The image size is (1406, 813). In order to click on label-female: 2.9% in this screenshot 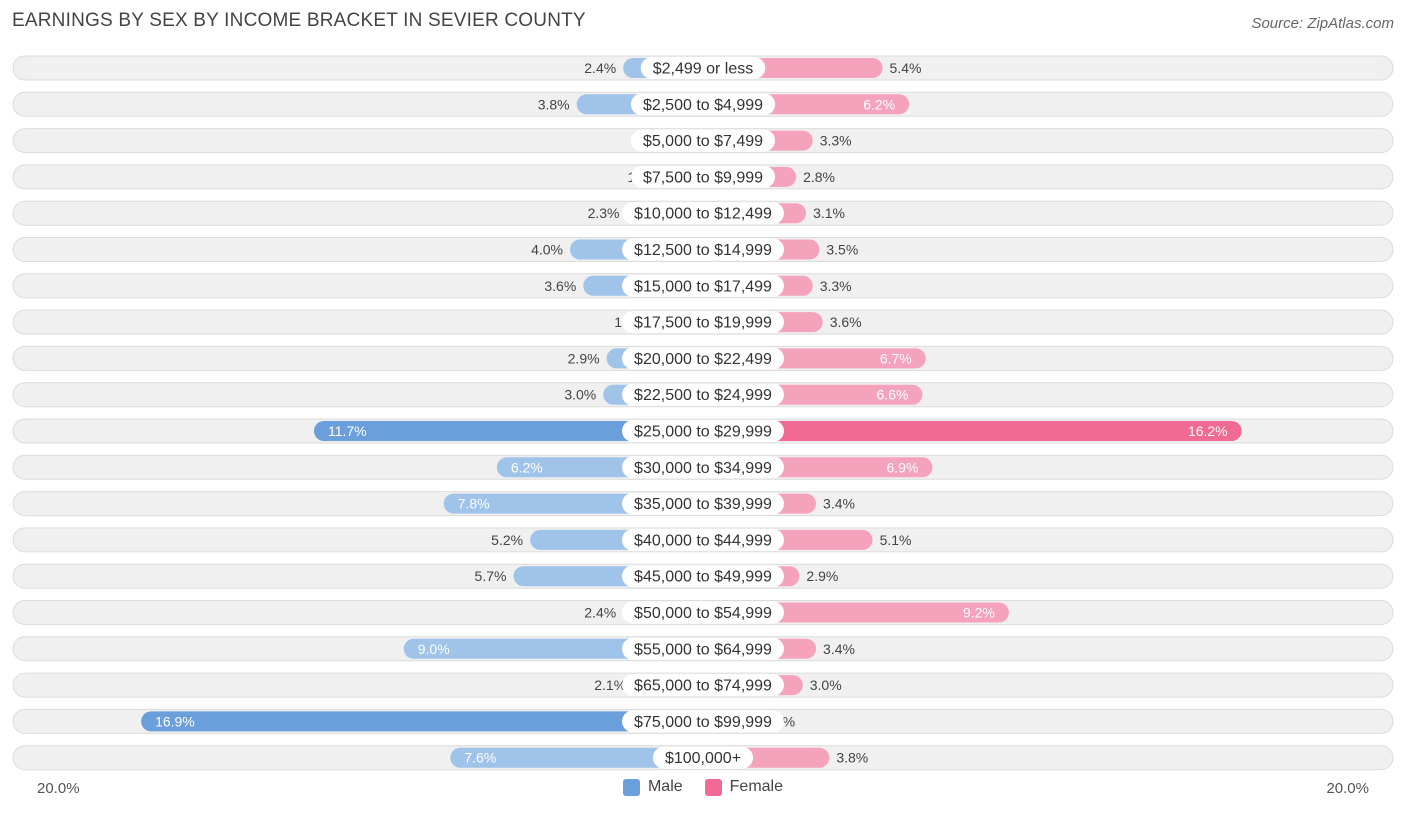, I will do `click(822, 576)`.